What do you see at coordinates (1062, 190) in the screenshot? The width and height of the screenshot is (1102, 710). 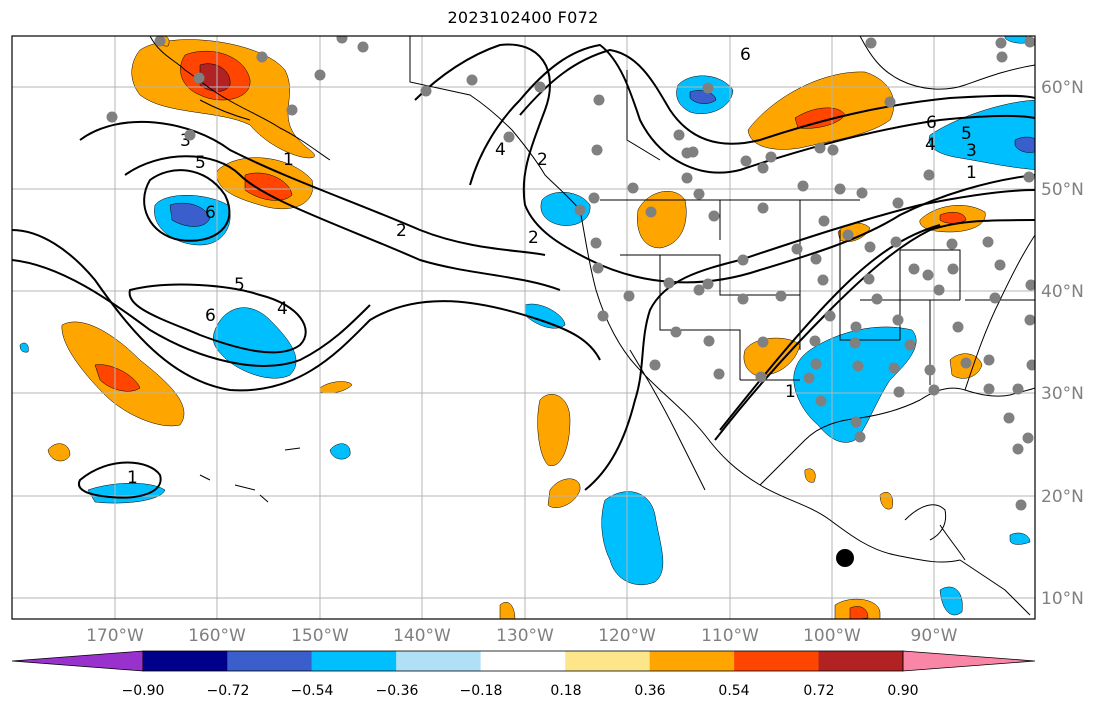 I see `lat-label: 50°N` at bounding box center [1062, 190].